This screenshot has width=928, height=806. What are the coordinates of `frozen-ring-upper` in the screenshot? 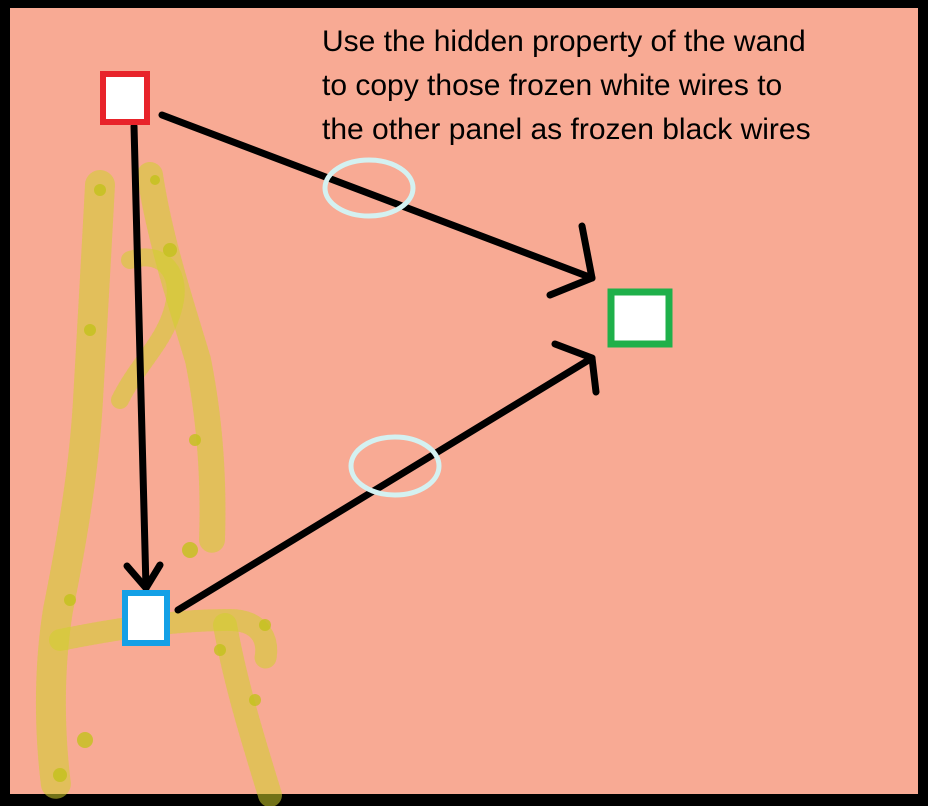 It's located at (369, 188).